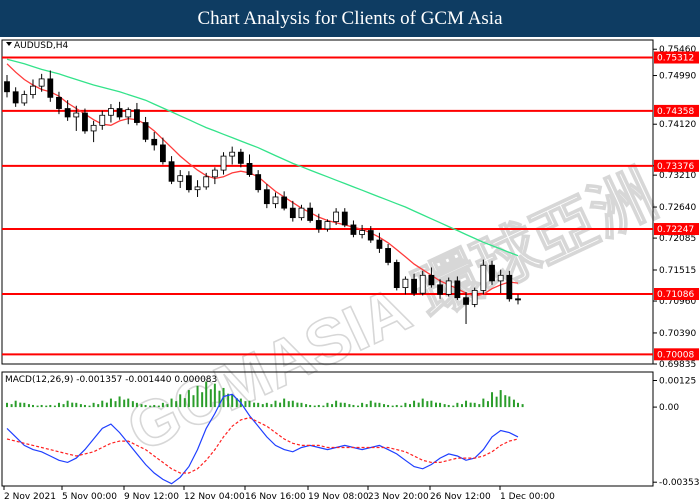  Describe the element at coordinates (677, 382) in the screenshot. I see `macd-y-tick-label: 0.00125` at that location.